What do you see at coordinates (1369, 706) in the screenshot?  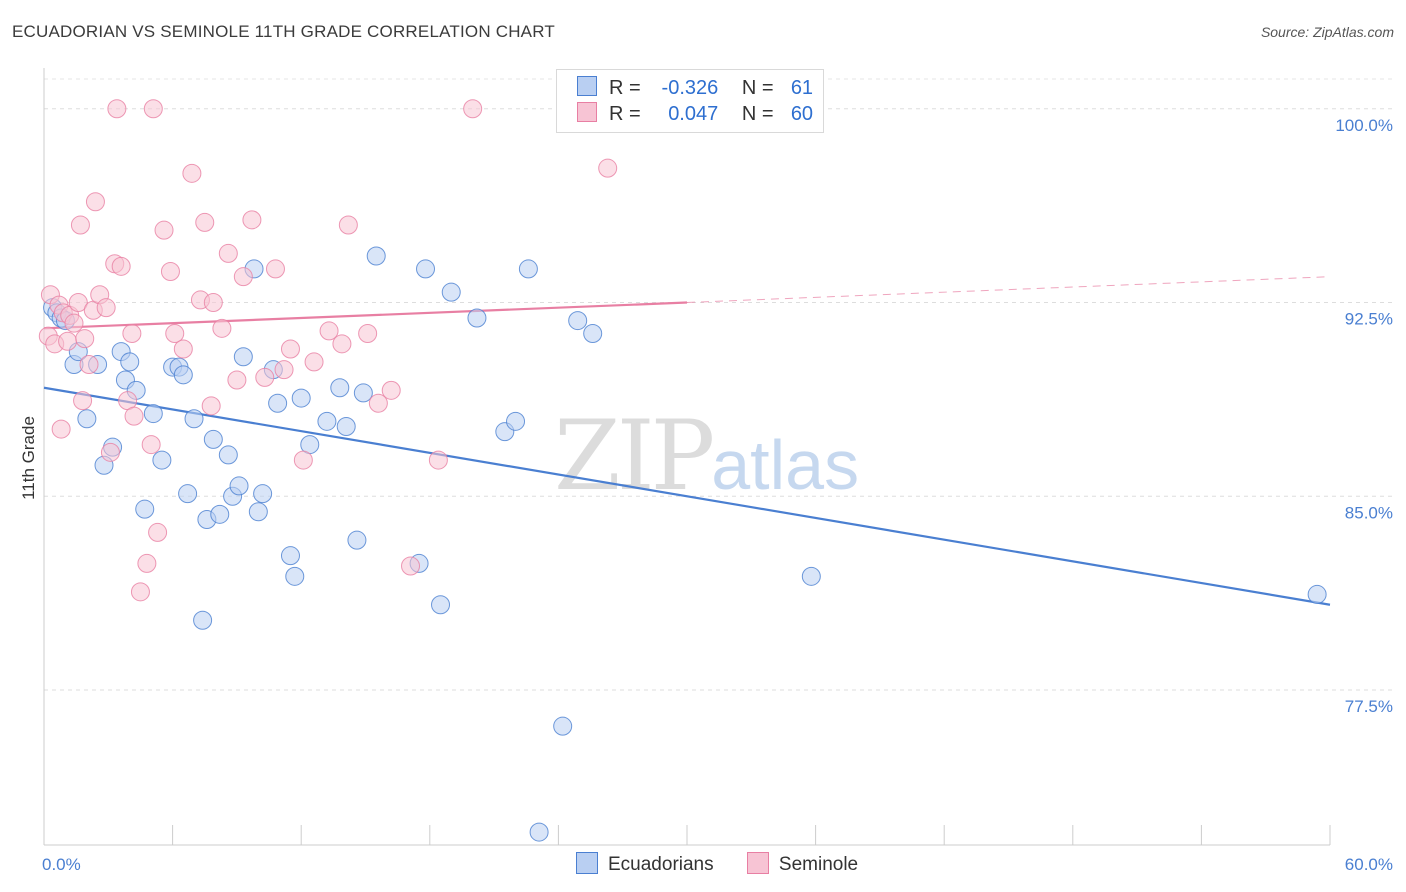 I see `y-tick-label: 77.5%` at bounding box center [1369, 706].